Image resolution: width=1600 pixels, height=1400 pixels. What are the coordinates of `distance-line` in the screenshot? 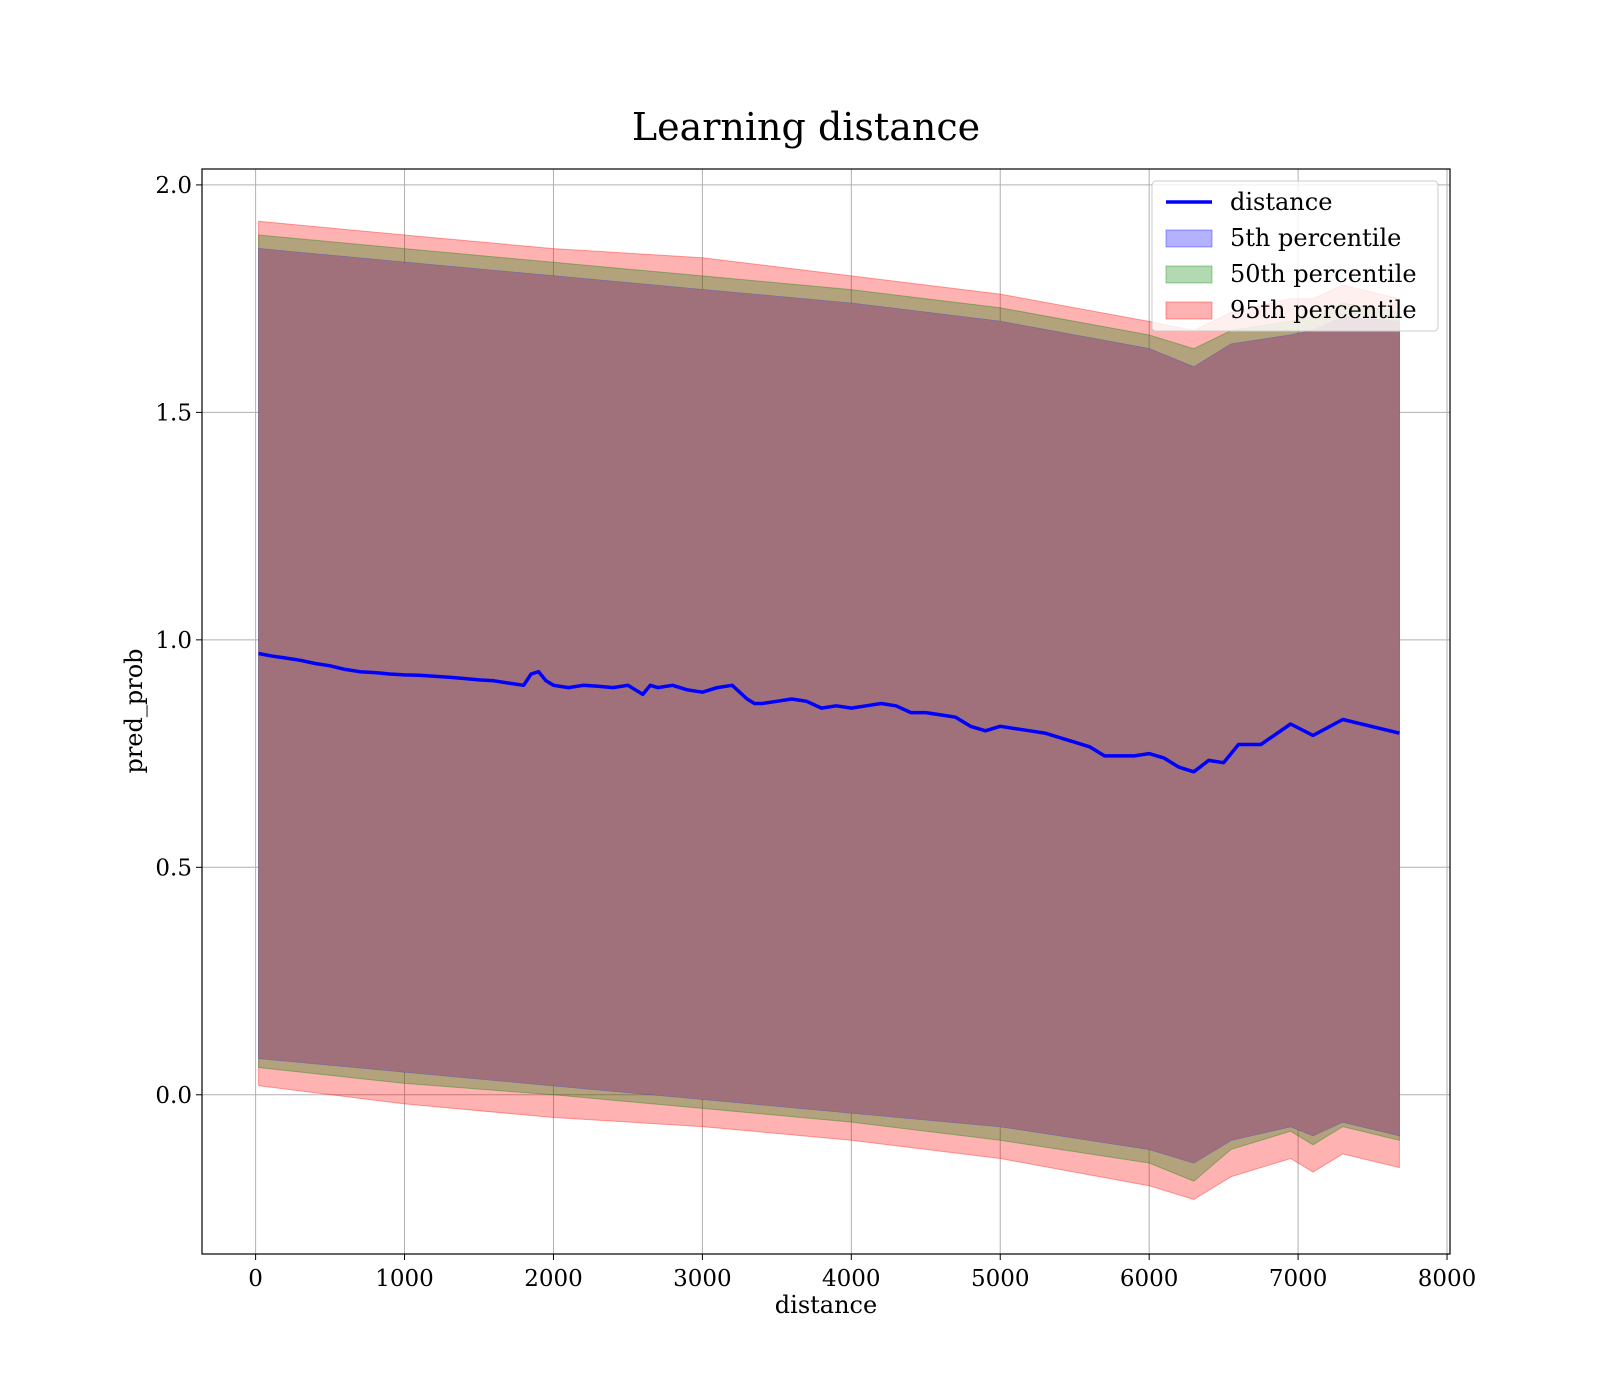 It's located at (829, 712).